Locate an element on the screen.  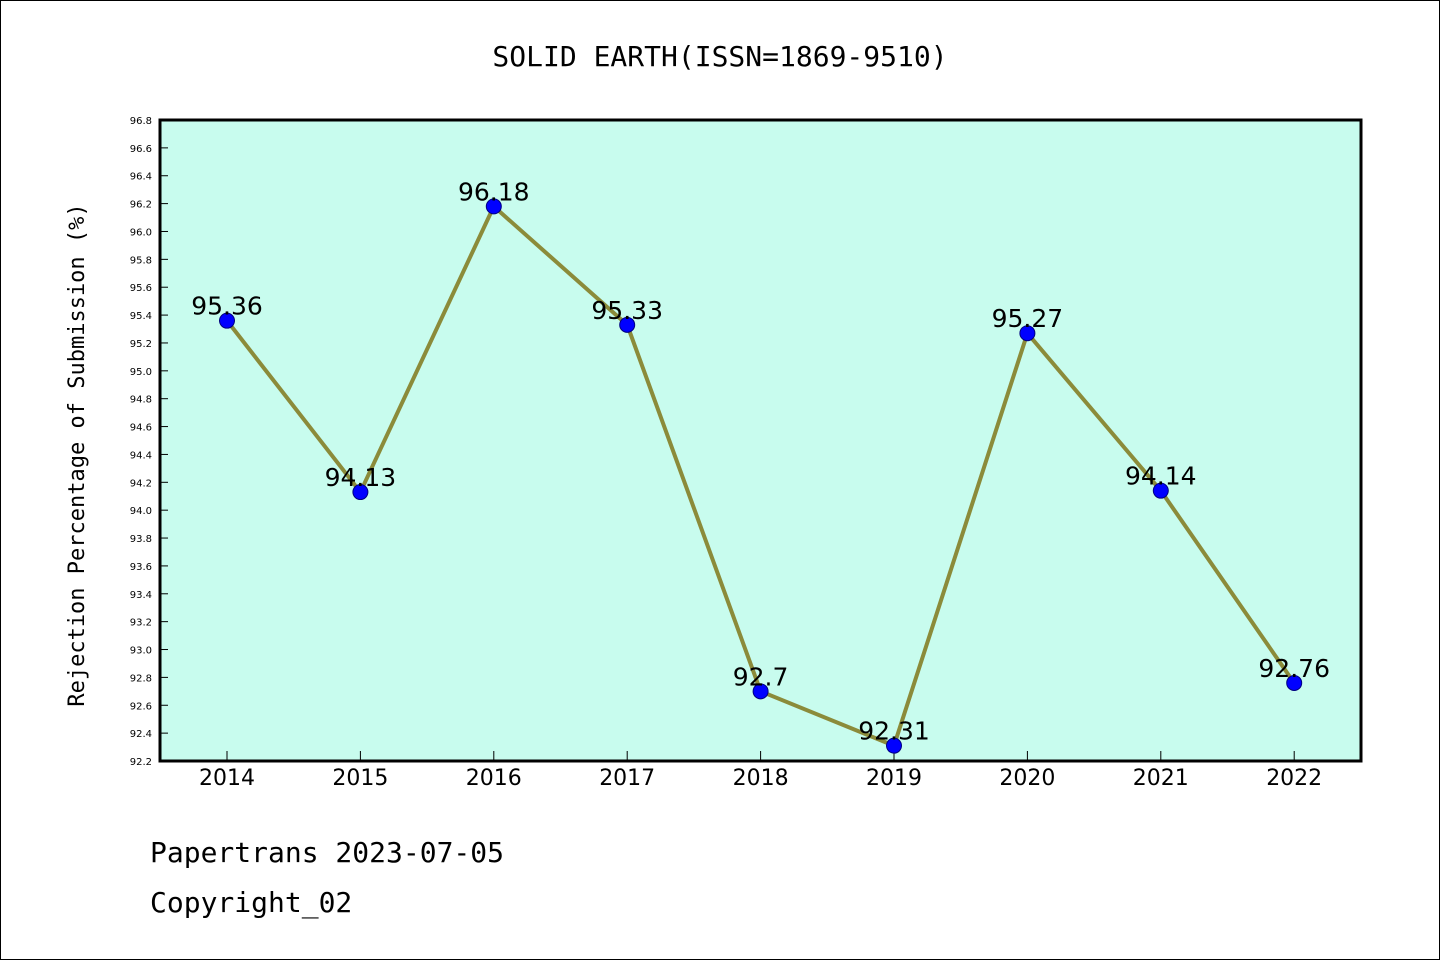
data-value-label: 92.7 is located at coordinates (761, 676).